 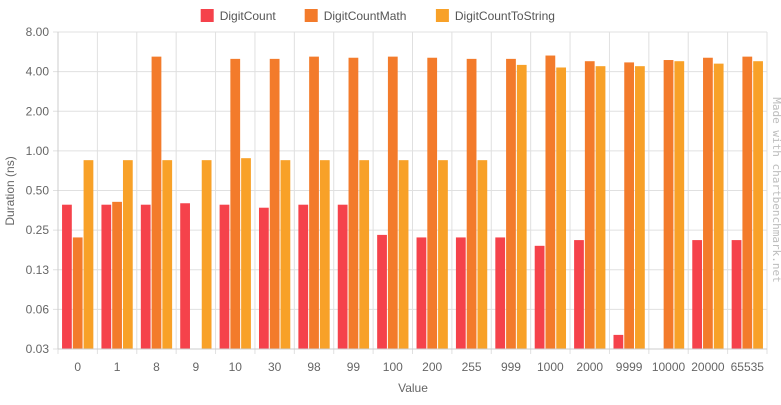 What do you see at coordinates (38, 309) in the screenshot?
I see `y-tick-label: 0.06` at bounding box center [38, 309].